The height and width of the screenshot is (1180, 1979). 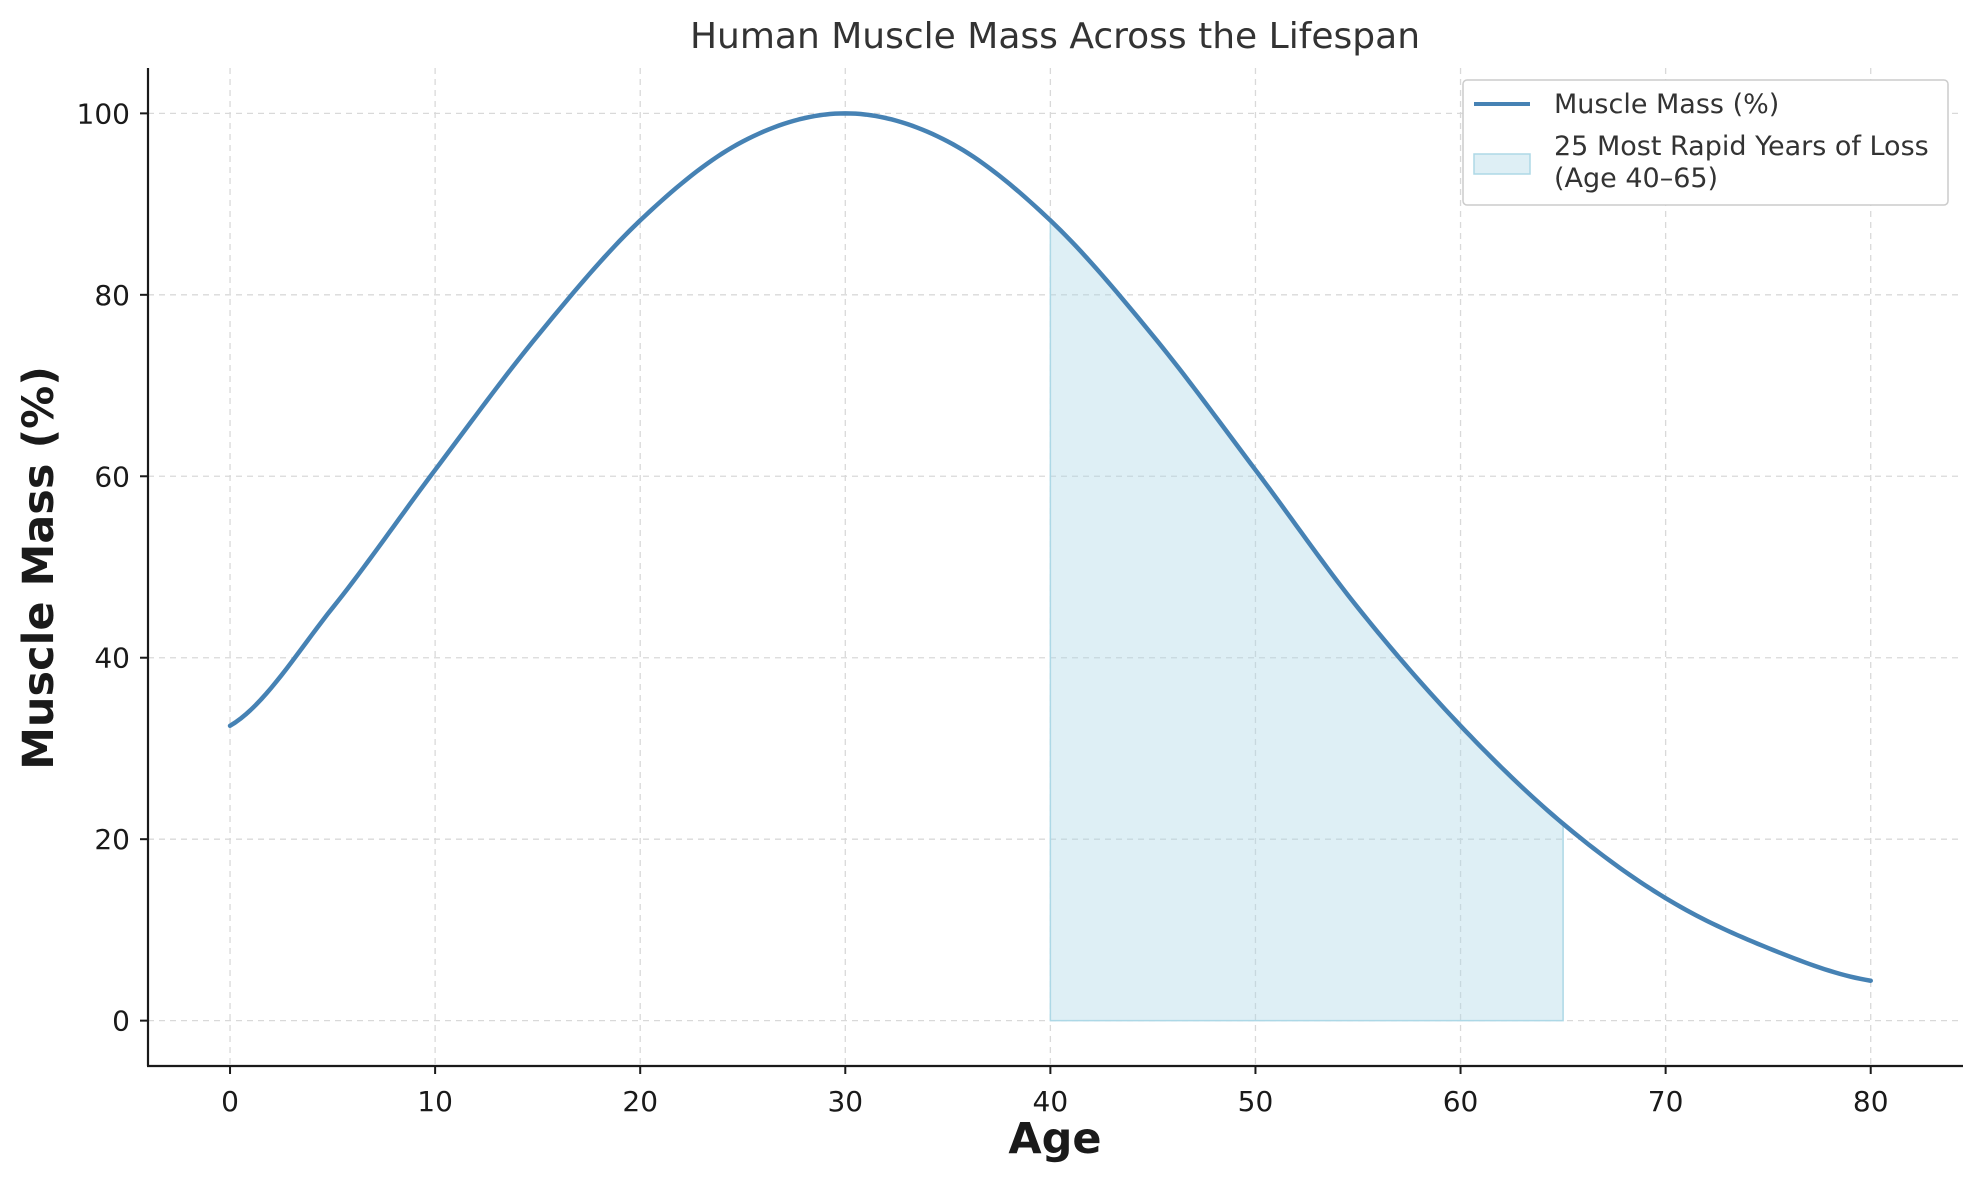 I want to click on x-tick-label: 30, so click(x=845, y=1101).